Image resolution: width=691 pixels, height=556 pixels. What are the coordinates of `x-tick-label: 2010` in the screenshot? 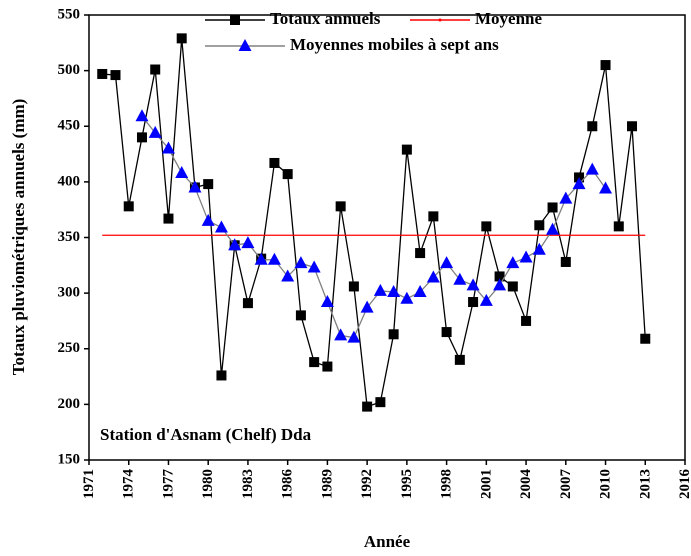 It's located at (606, 484).